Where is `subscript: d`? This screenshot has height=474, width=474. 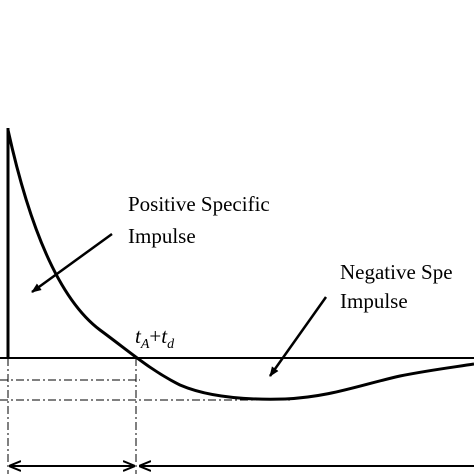 subscript: d is located at coordinates (171, 344).